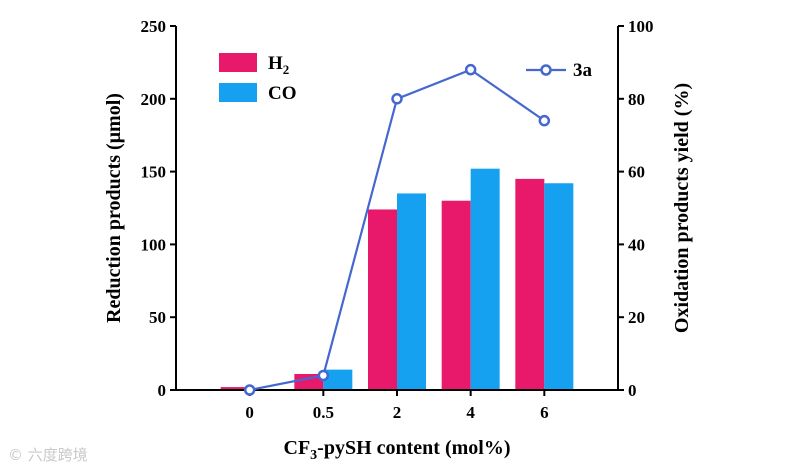 This screenshot has height=471, width=800. Describe the element at coordinates (682, 208) in the screenshot. I see `y-axis-right-title: Oxidation products yield (%)` at that location.